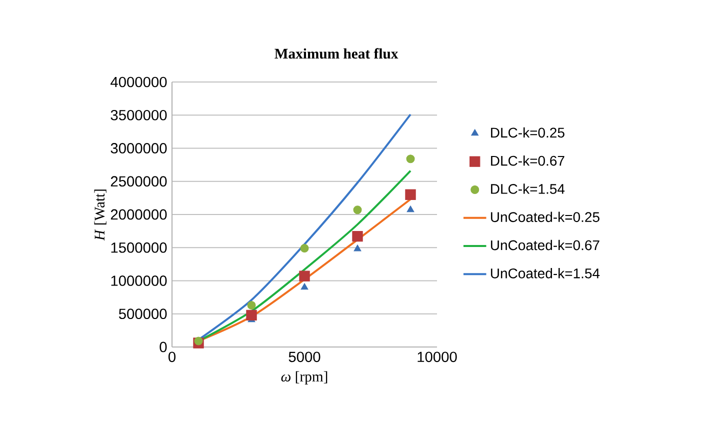 This screenshot has width=713, height=441. What do you see at coordinates (100, 215) in the screenshot?
I see `y-axis-title: H [Watt]` at bounding box center [100, 215].